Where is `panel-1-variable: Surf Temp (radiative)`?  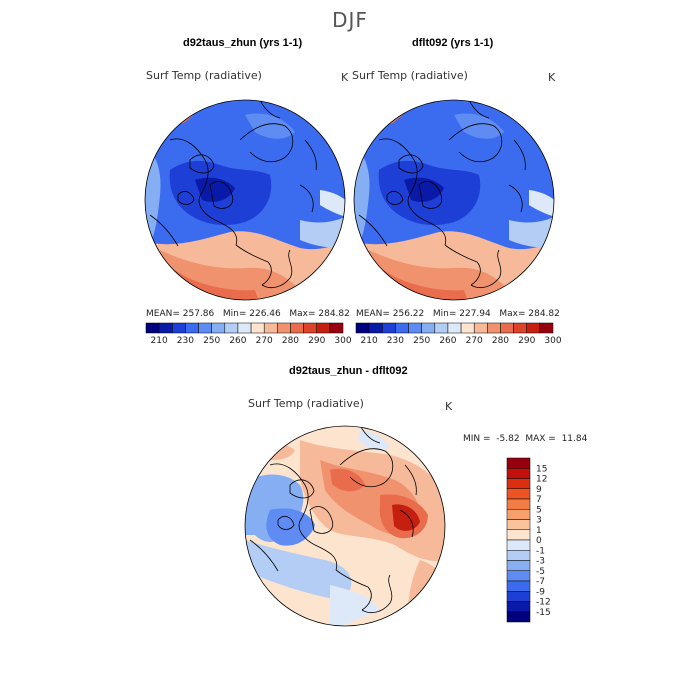 panel-1-variable: Surf Temp (radiative) is located at coordinates (204, 75).